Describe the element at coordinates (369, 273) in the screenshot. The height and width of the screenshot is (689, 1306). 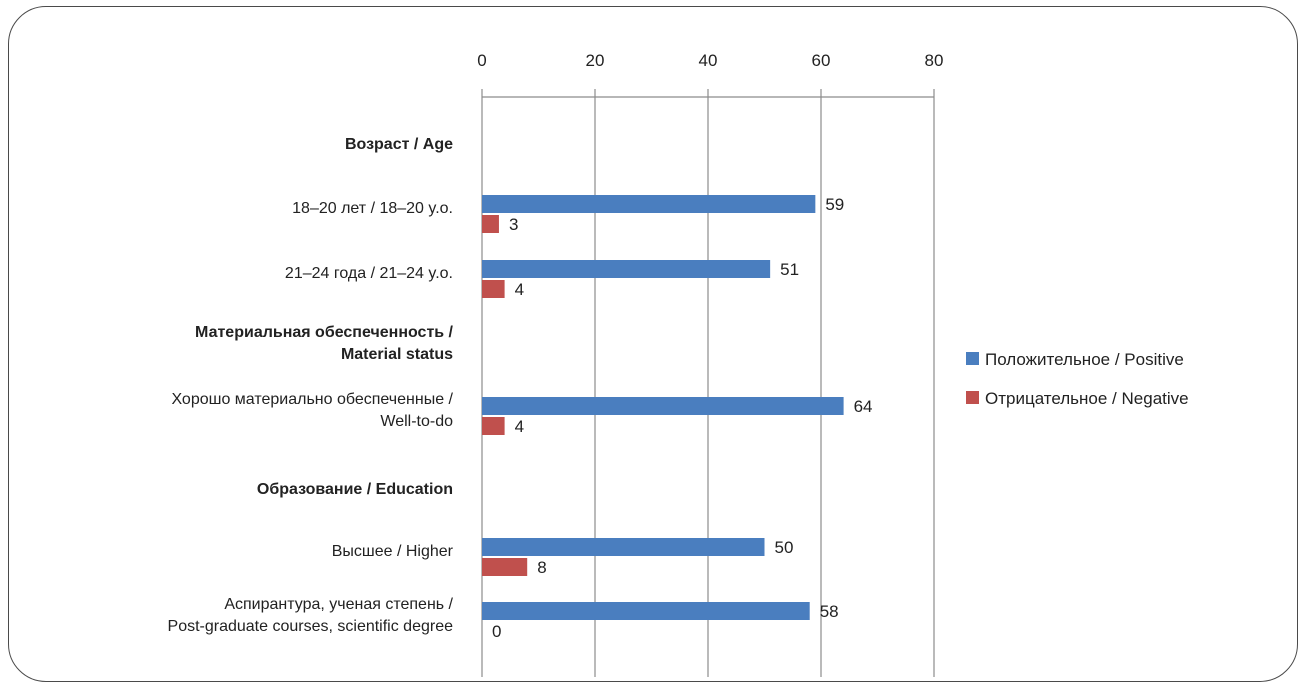
I see `category-label: 21–24 года / 21–24 y.o.` at that location.